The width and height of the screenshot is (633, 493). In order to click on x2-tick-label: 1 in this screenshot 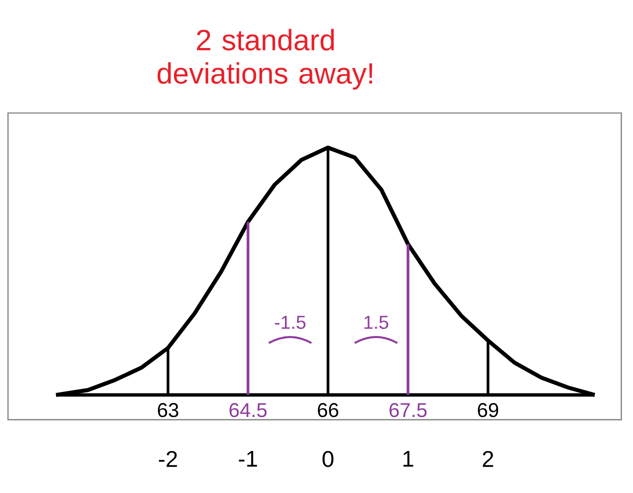, I will do `click(408, 459)`.